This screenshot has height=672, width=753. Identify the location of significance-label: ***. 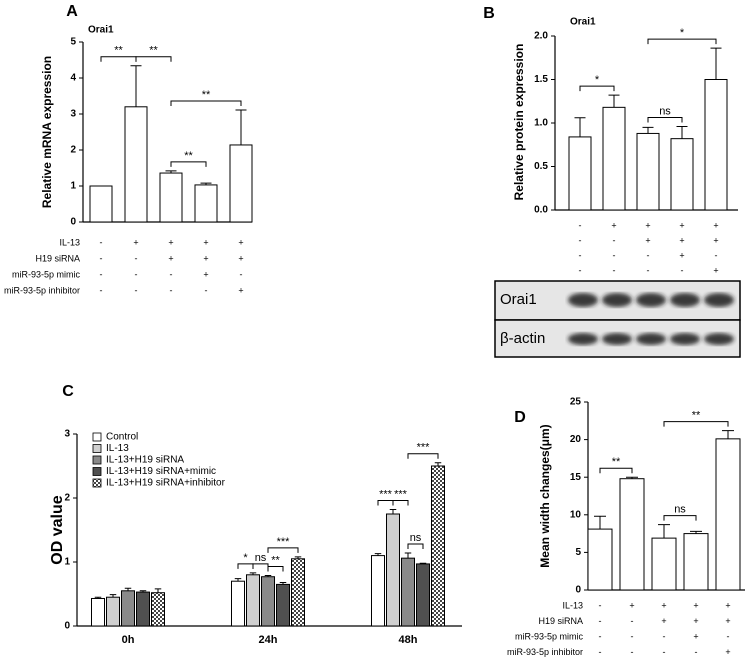
(424, 448).